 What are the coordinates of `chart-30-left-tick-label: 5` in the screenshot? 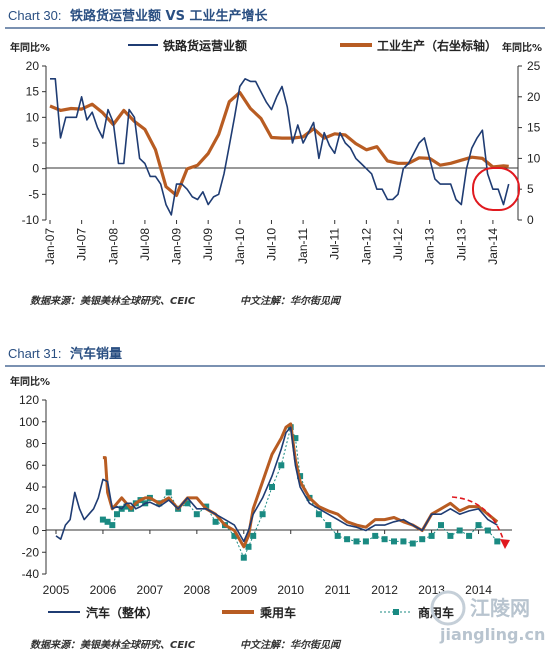 It's located at (35, 143).